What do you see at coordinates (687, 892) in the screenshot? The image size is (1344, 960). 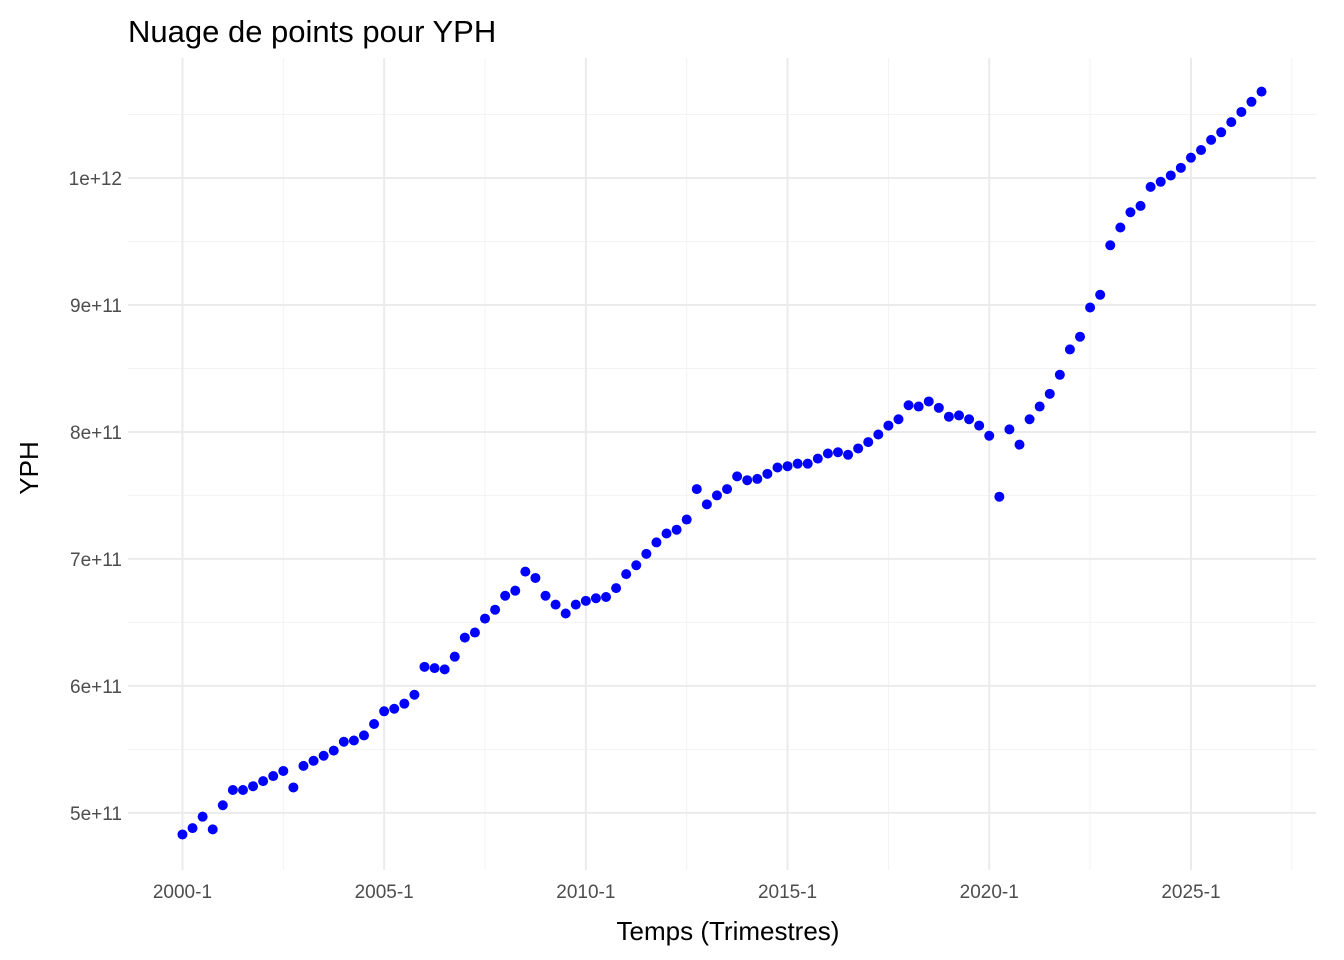 I see `x-axis-tick-labels: 2000-1 2005-1 2010-1 2015-1 2020-1 2025-1` at bounding box center [687, 892].